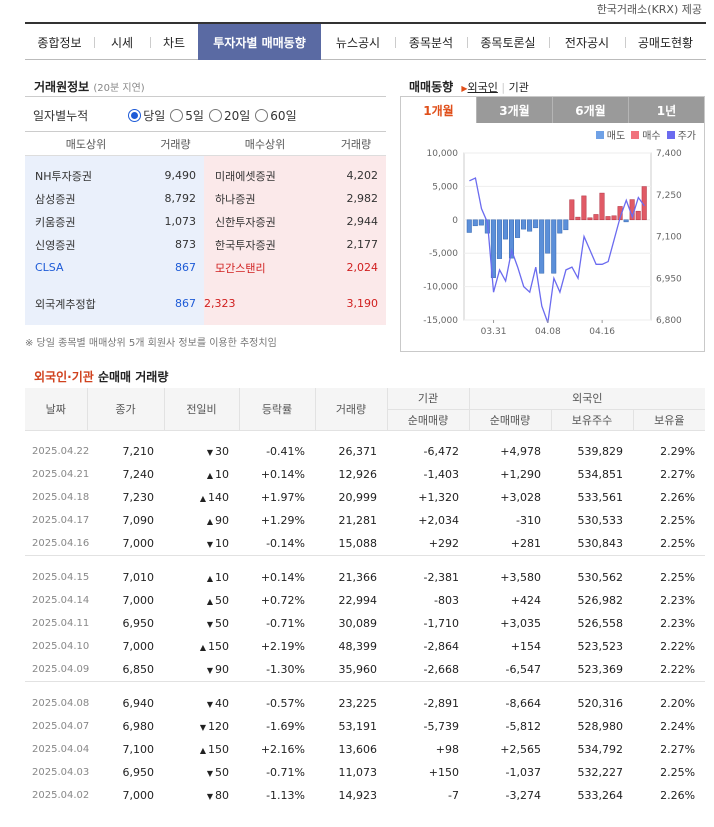 Image resolution: width=714 pixels, height=827 pixels. Describe the element at coordinates (245, 222) in the screenshot. I see `broker-name: 신한투자증권` at that location.